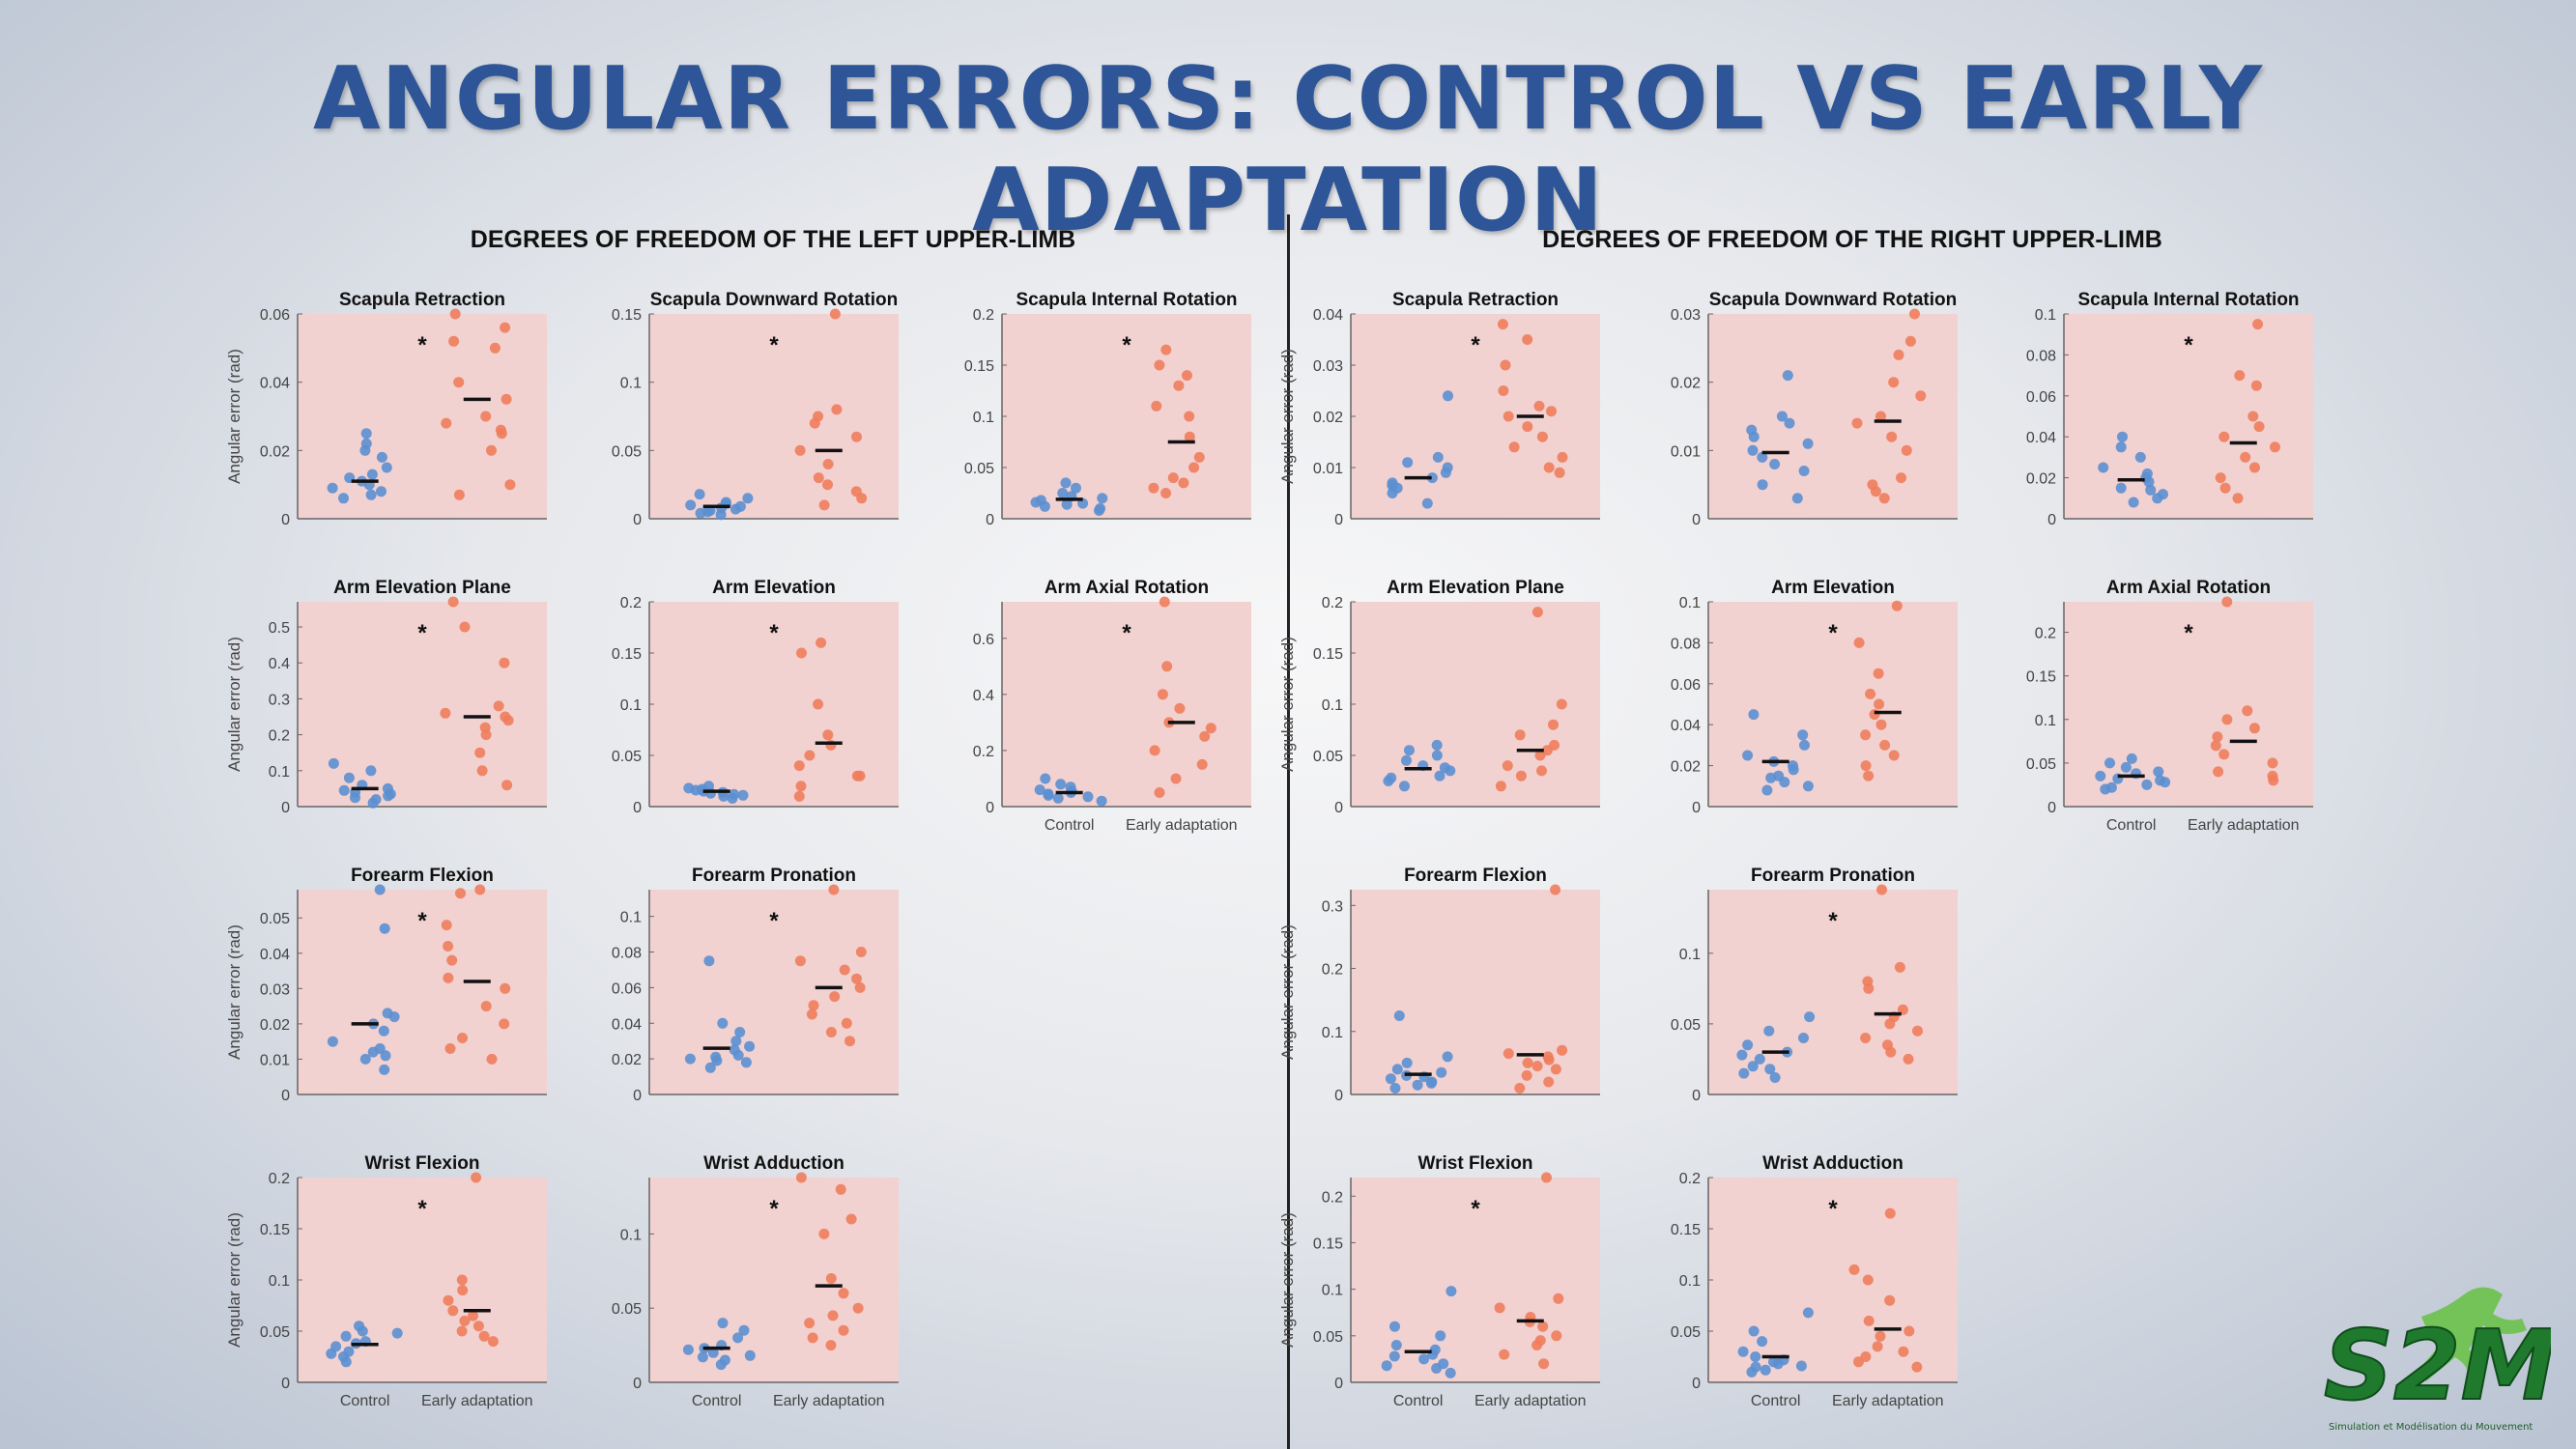  What do you see at coordinates (2472, 1337) in the screenshot?
I see `runner-icon` at bounding box center [2472, 1337].